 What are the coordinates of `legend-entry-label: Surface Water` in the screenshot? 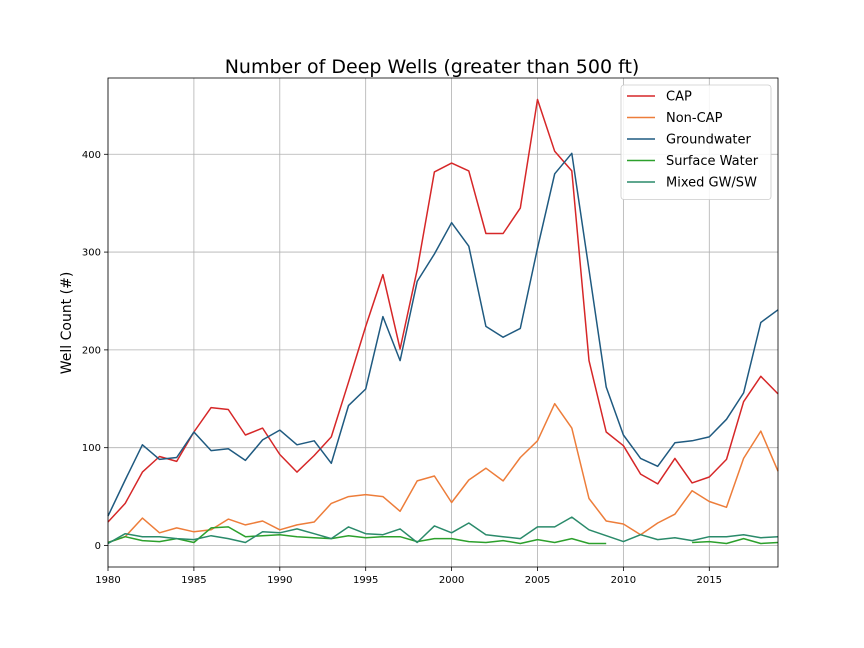 It's located at (712, 161).